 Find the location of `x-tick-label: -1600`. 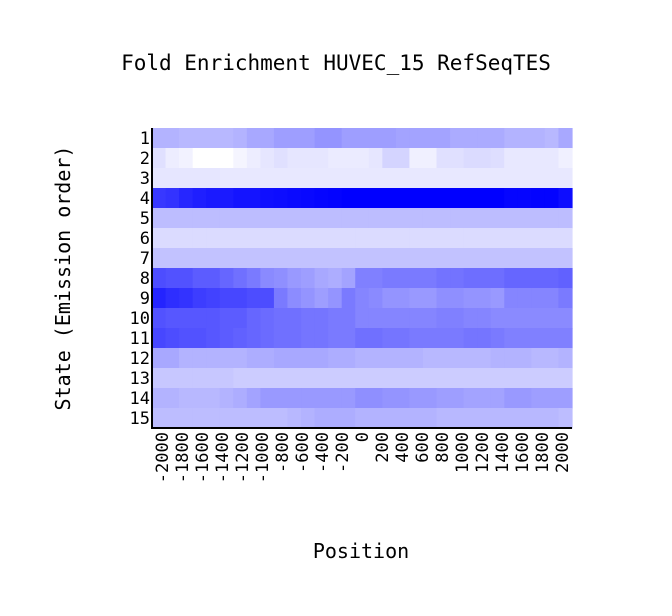

x-tick-label: -1600 is located at coordinates (203, 457).